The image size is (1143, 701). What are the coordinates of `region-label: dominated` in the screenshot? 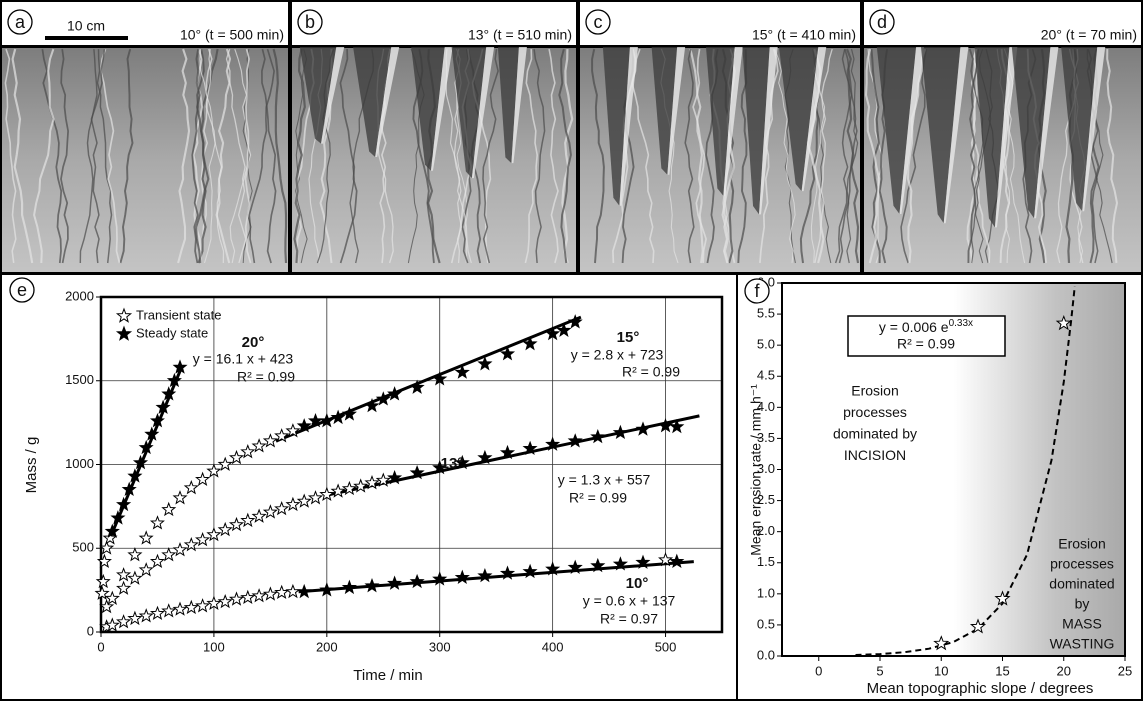 It's located at (1081, 584).